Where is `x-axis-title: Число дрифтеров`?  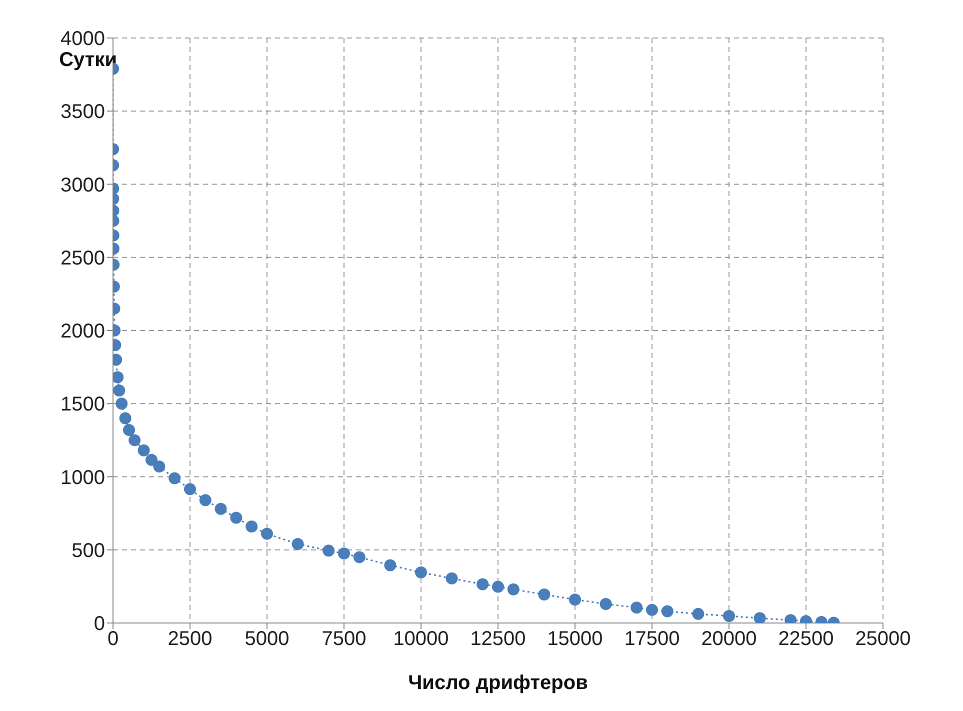
x-axis-title: Число дрифтеров is located at coordinates (498, 683).